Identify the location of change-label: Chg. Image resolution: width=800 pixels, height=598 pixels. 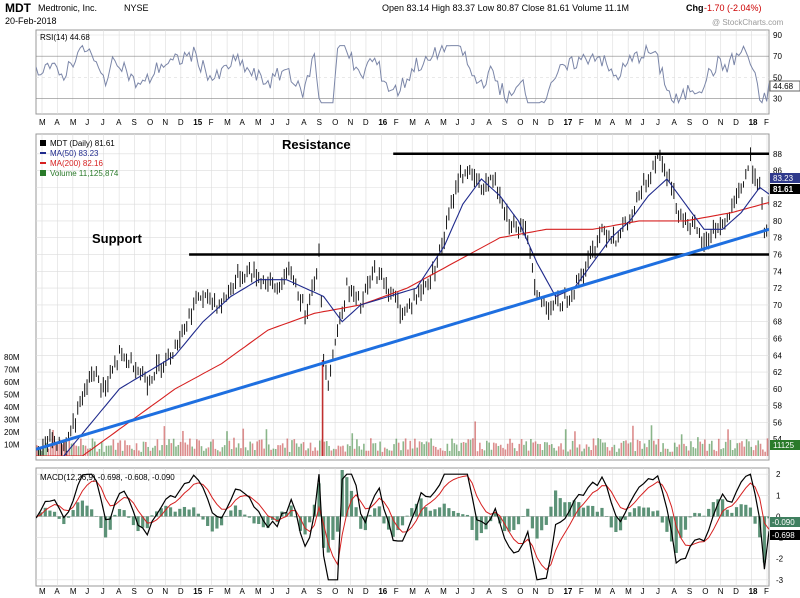
(695, 8).